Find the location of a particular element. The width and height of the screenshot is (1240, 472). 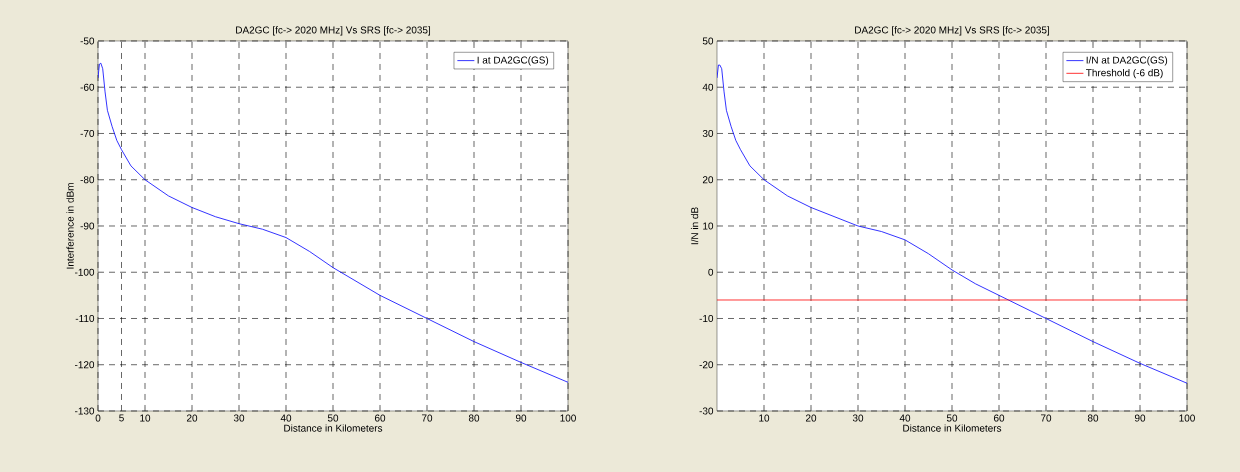

y-tick-label: 10 is located at coordinates (708, 226).